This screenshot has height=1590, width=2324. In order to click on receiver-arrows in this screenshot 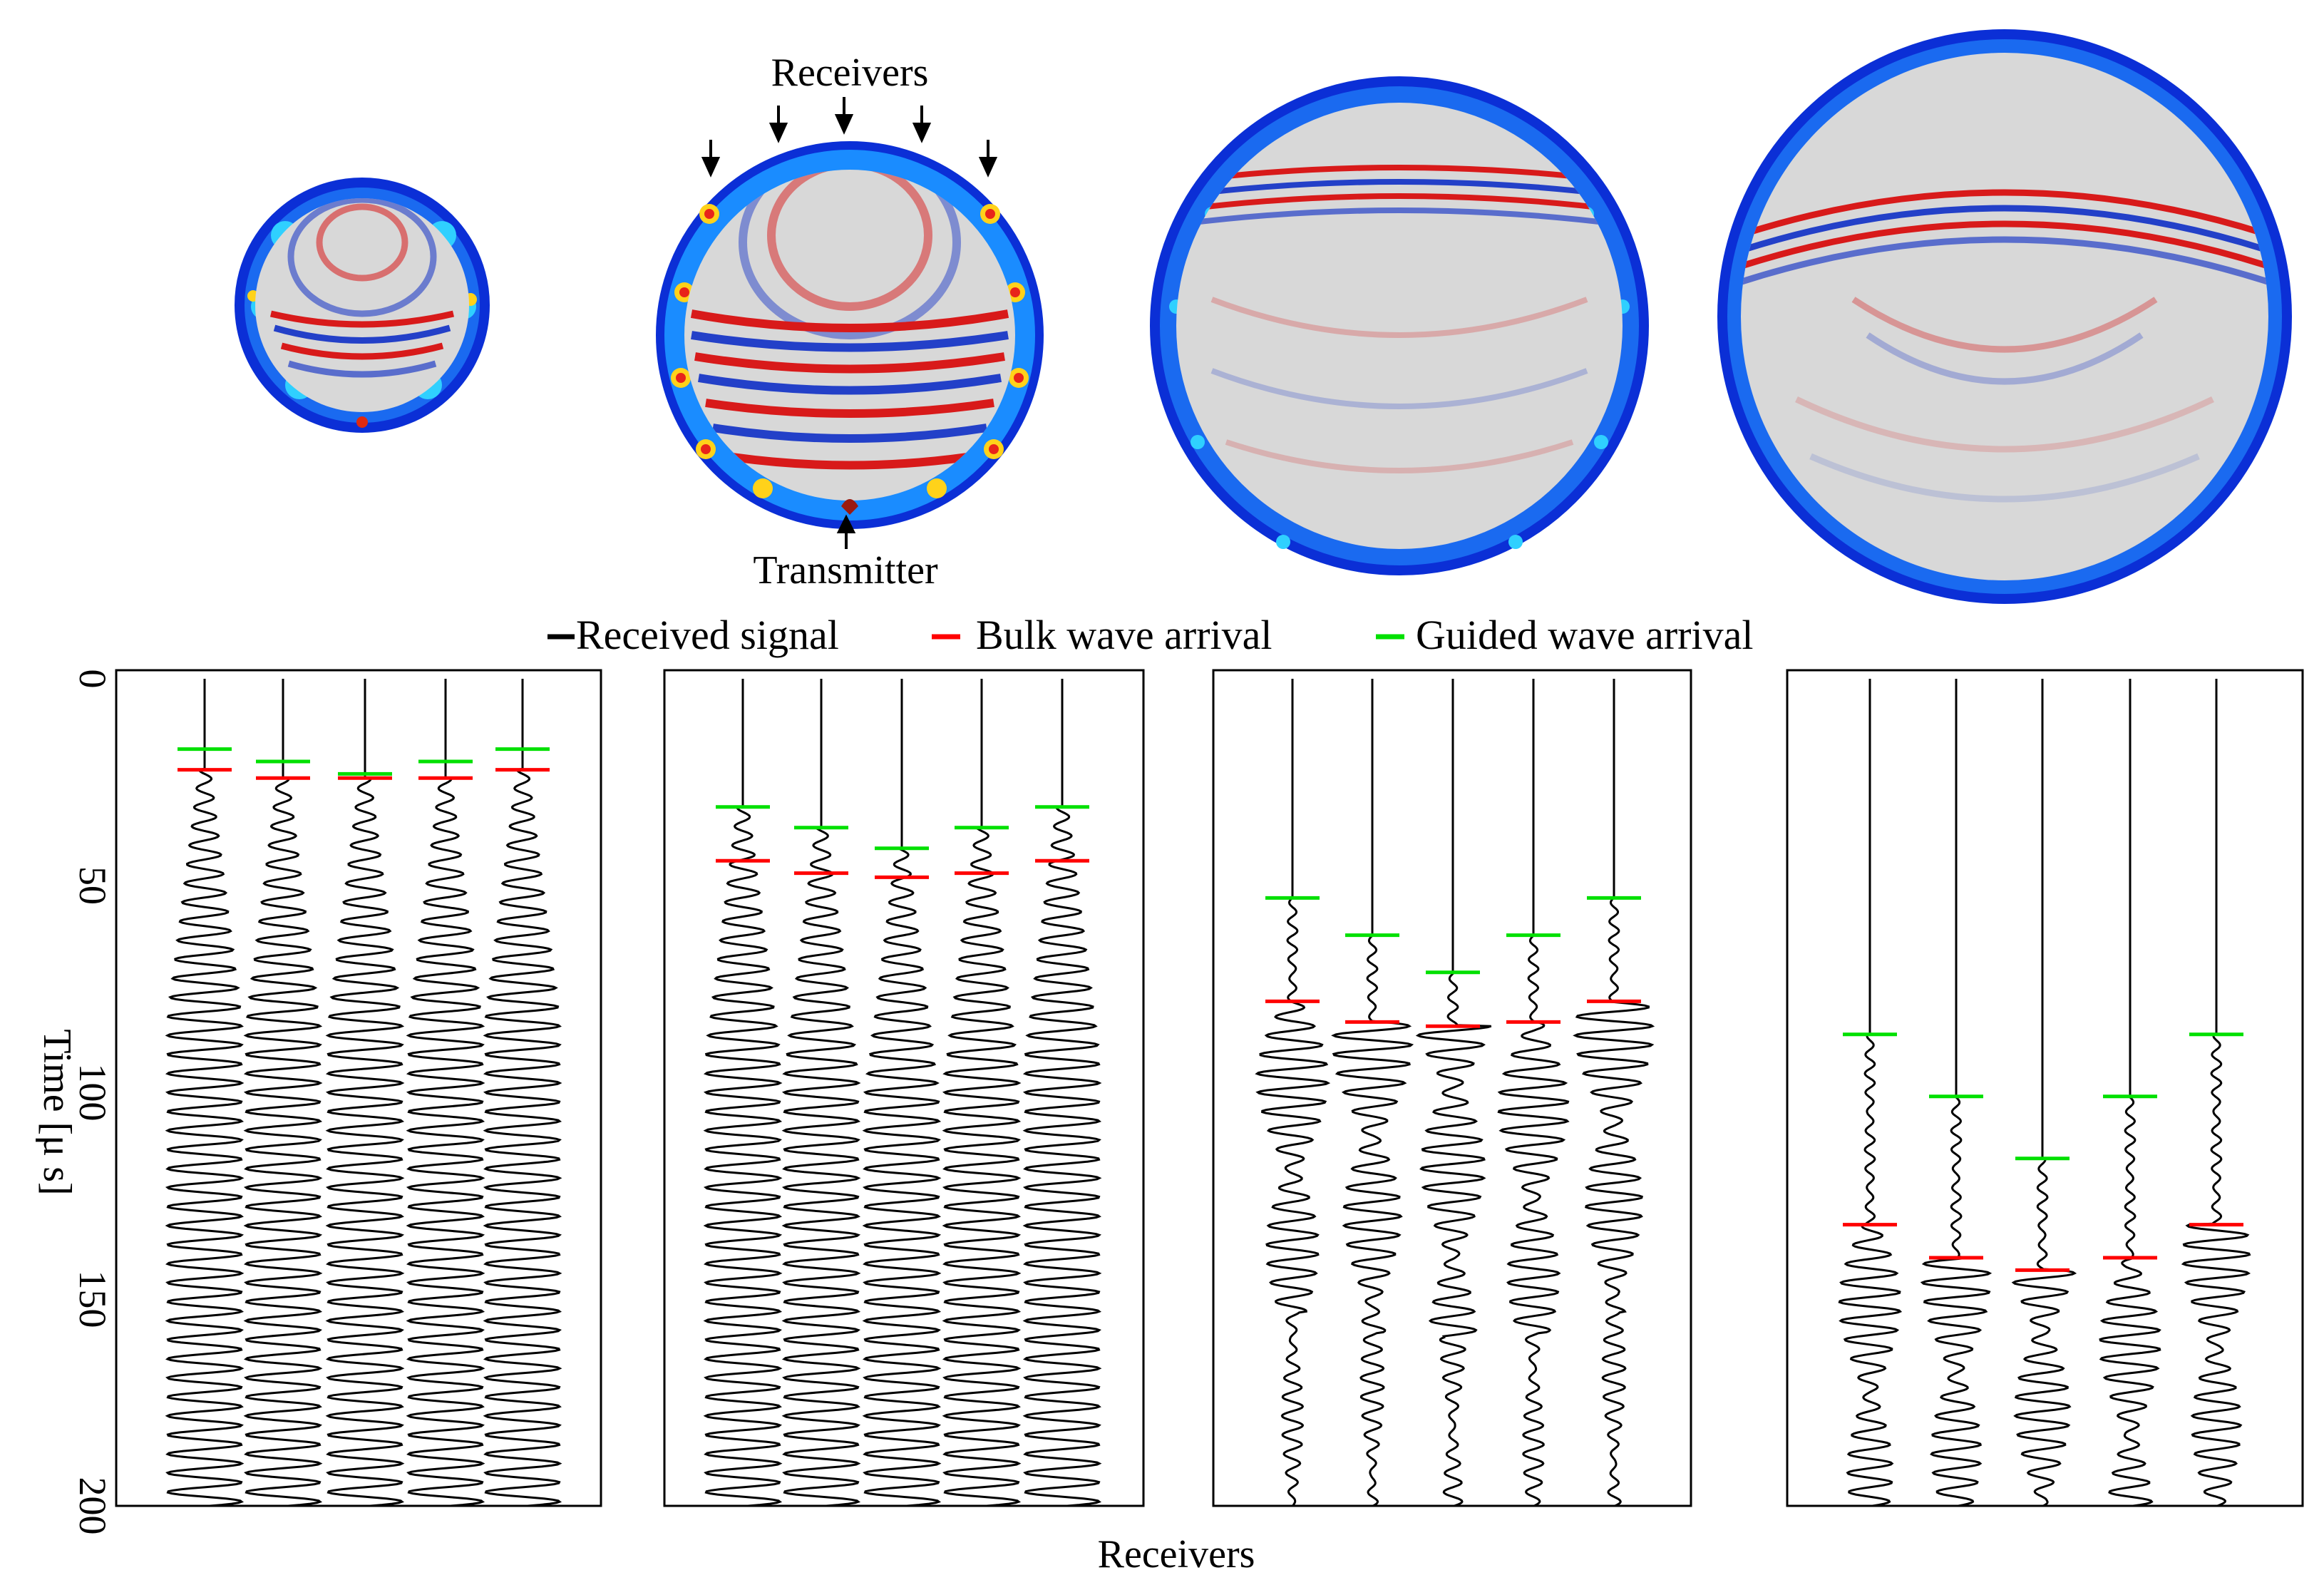, I will do `click(849, 137)`.